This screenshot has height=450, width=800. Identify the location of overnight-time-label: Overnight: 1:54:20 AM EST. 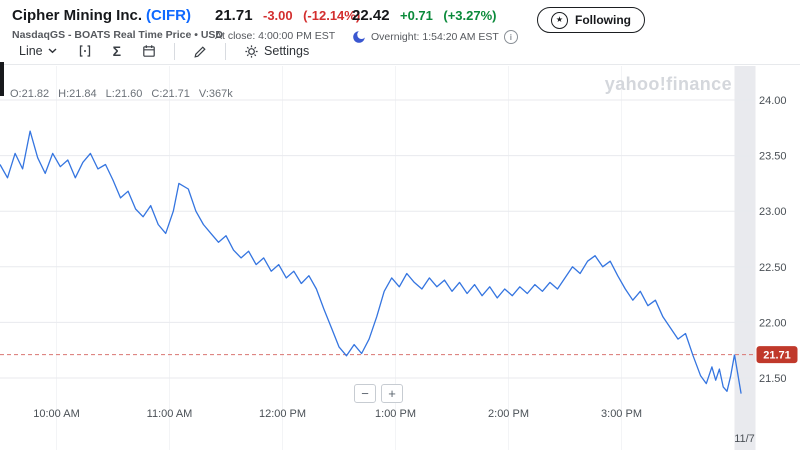
(435, 37).